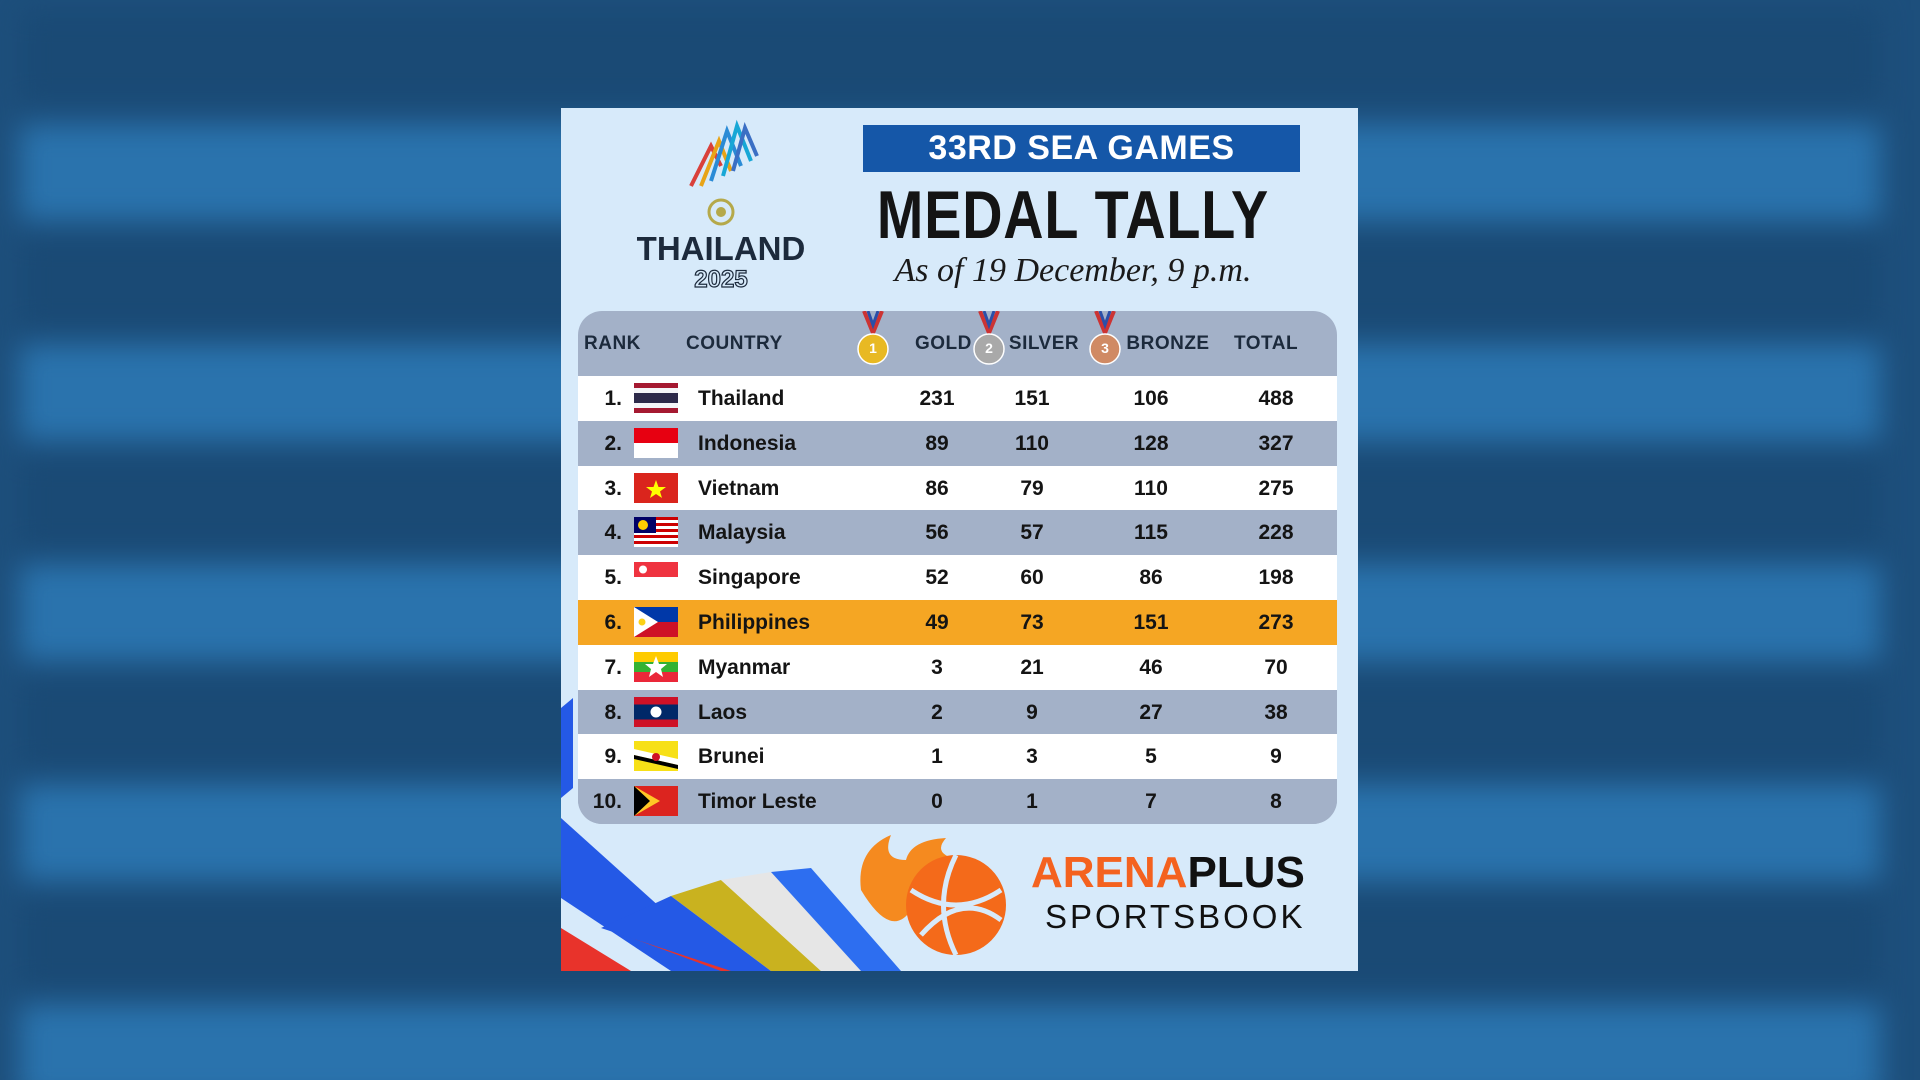 The image size is (1920, 1080). What do you see at coordinates (957, 622) in the screenshot?
I see `table-row: 6. Philippines 49 73 151 273` at bounding box center [957, 622].